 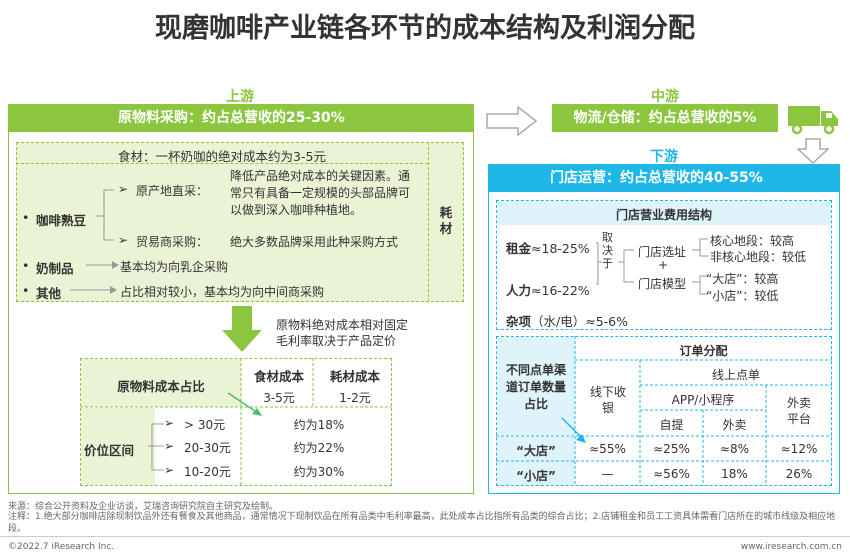 I want to click on consumables-label: 耗材, so click(x=446, y=220).